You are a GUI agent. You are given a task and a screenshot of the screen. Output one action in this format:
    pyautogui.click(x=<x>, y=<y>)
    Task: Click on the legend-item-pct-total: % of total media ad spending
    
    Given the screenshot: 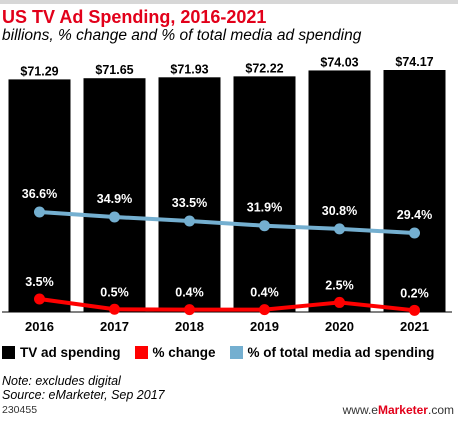 What is the action you would take?
    pyautogui.click(x=332, y=352)
    